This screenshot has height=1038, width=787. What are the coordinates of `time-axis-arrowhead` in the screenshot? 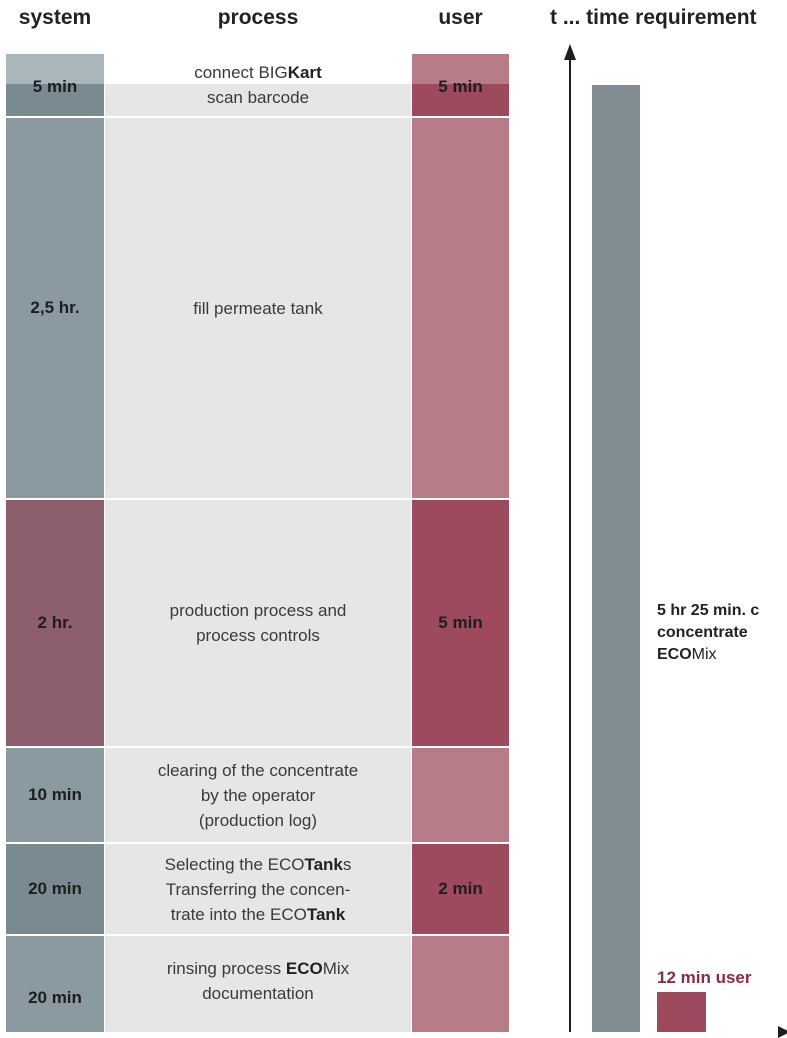 It's located at (570, 52).